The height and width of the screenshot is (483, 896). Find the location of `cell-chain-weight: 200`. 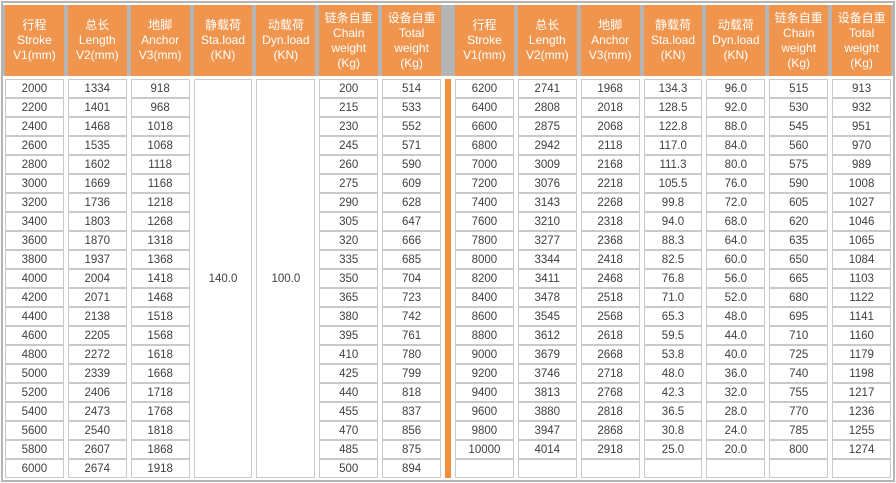

cell-chain-weight: 200 is located at coordinates (349, 88).